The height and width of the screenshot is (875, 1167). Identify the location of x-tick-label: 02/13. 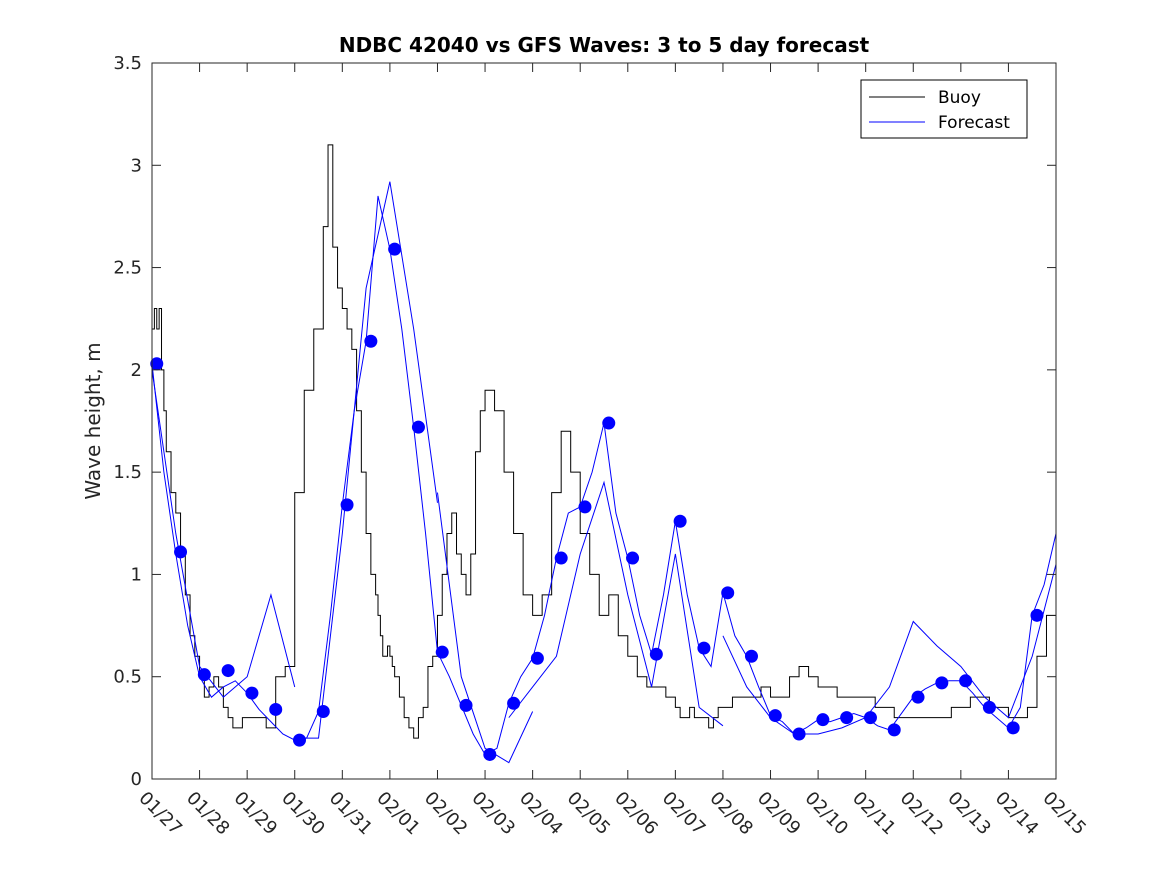
(969, 814).